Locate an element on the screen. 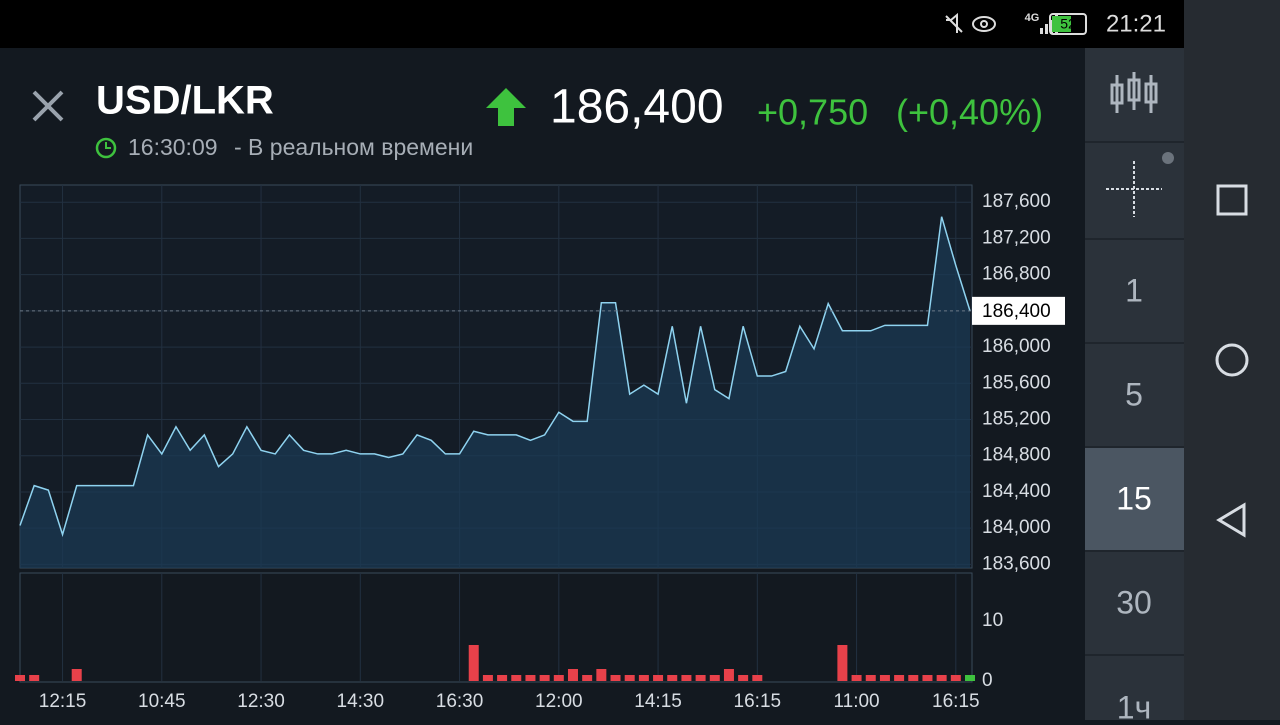 Image resolution: width=1280 pixels, height=725 pixels. clock: 21:21 is located at coordinates (1136, 23).